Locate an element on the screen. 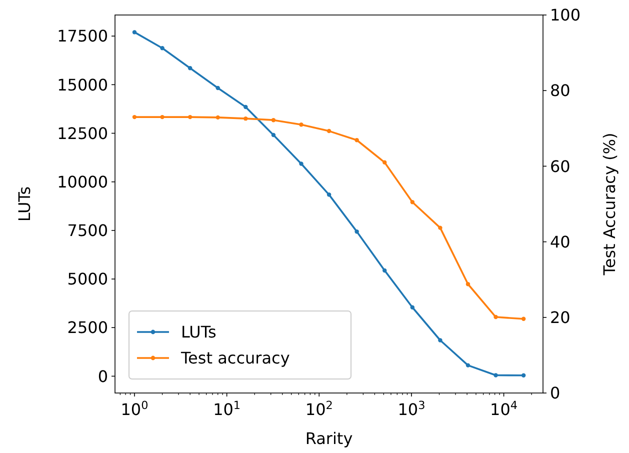 This screenshot has height=453, width=629. x-tick-label: 10$^{2}$ is located at coordinates (319, 408).